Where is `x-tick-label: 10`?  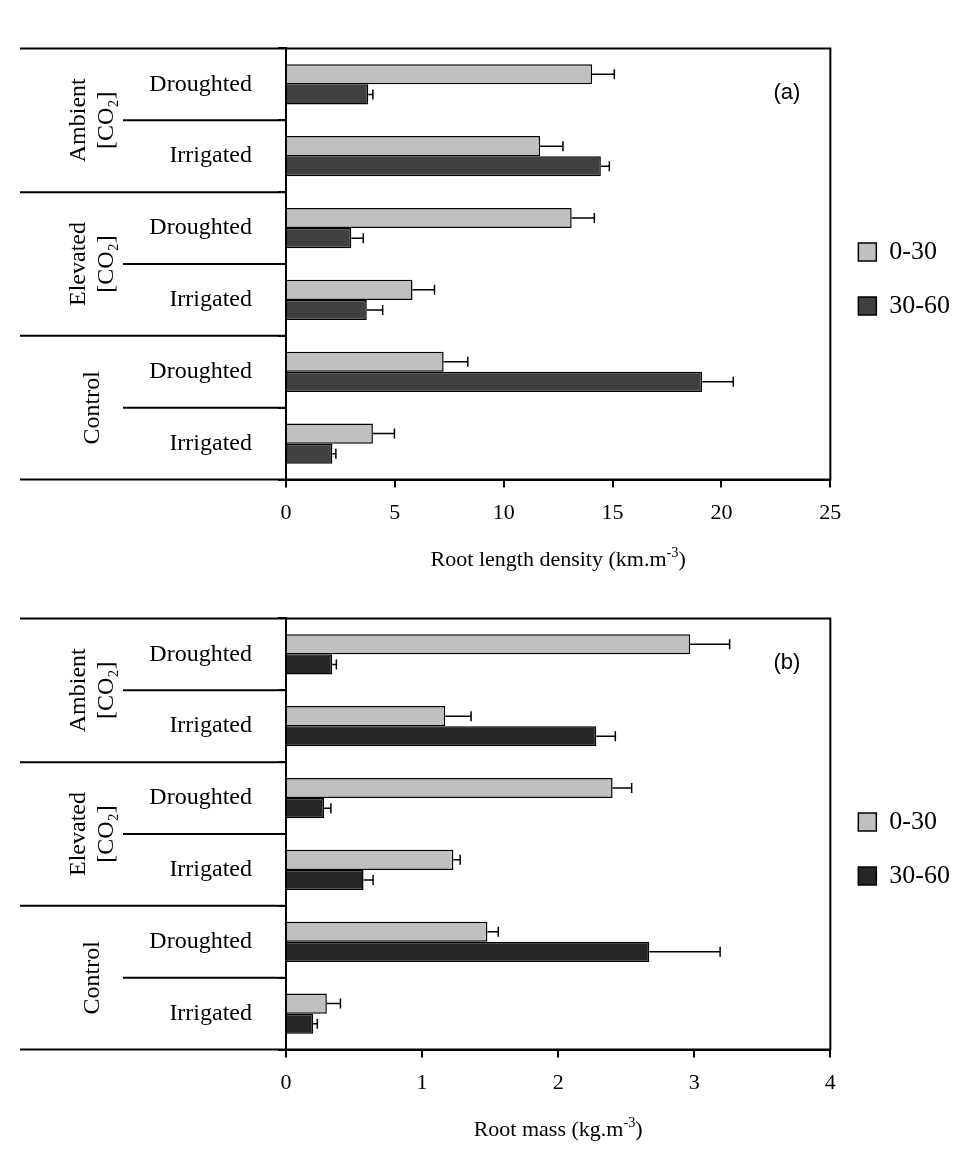 x-tick-label: 10 is located at coordinates (503, 511).